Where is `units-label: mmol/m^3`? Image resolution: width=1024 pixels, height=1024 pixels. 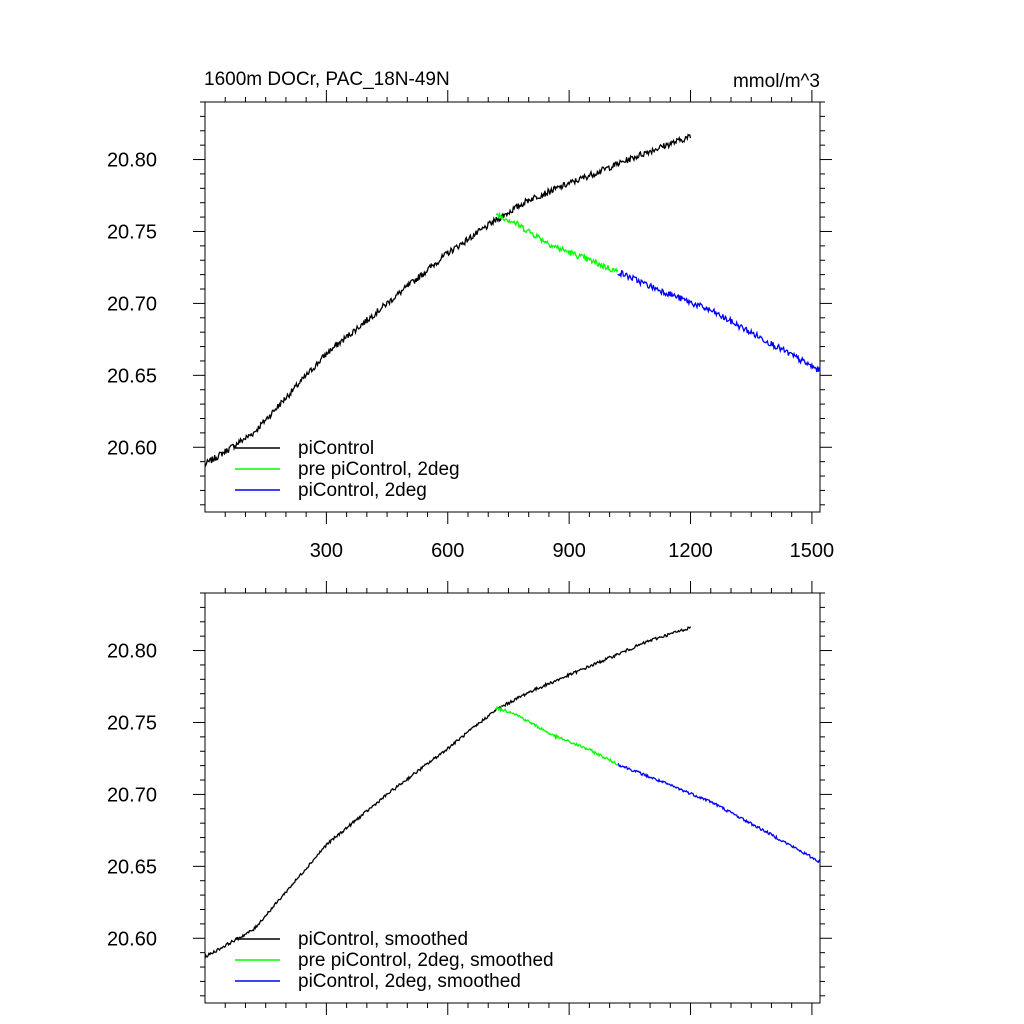 units-label: mmol/m^3 is located at coordinates (776, 81).